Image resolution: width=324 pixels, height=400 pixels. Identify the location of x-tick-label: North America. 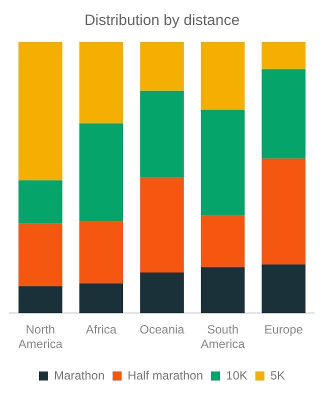
(40, 337).